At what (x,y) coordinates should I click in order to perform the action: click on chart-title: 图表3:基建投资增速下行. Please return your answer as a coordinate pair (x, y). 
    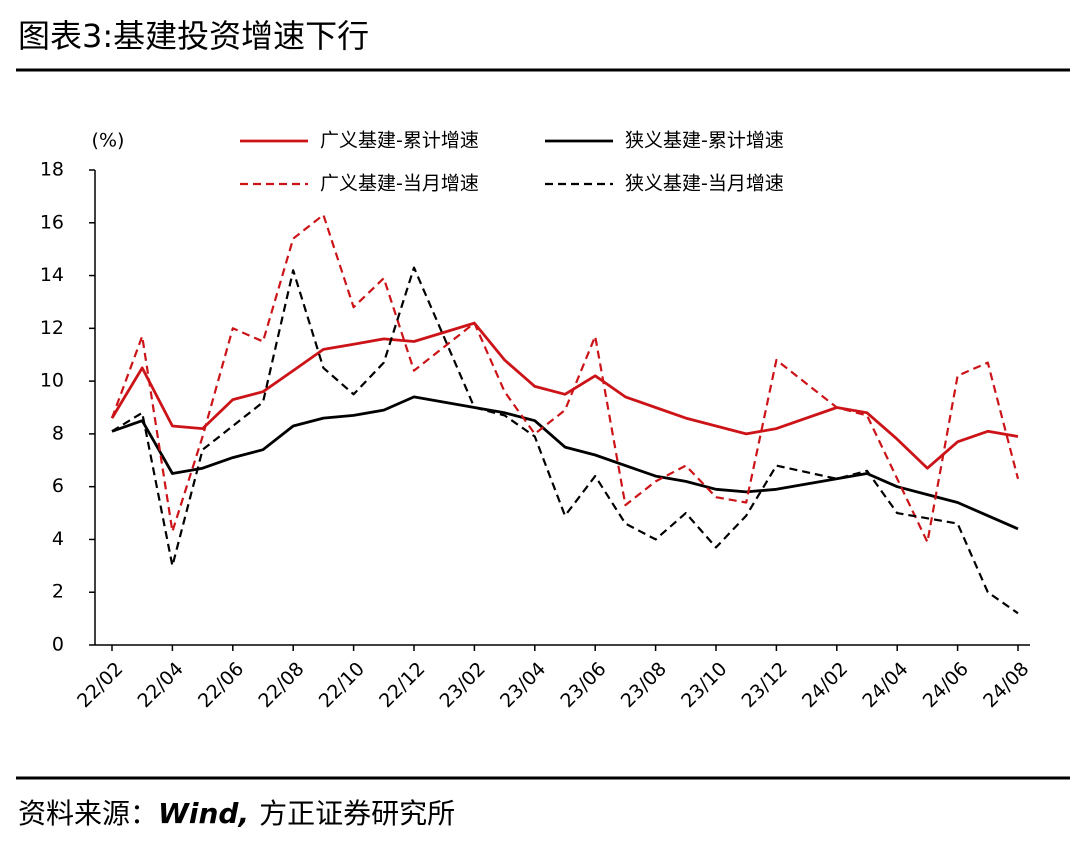
    Looking at the image, I should click on (193, 36).